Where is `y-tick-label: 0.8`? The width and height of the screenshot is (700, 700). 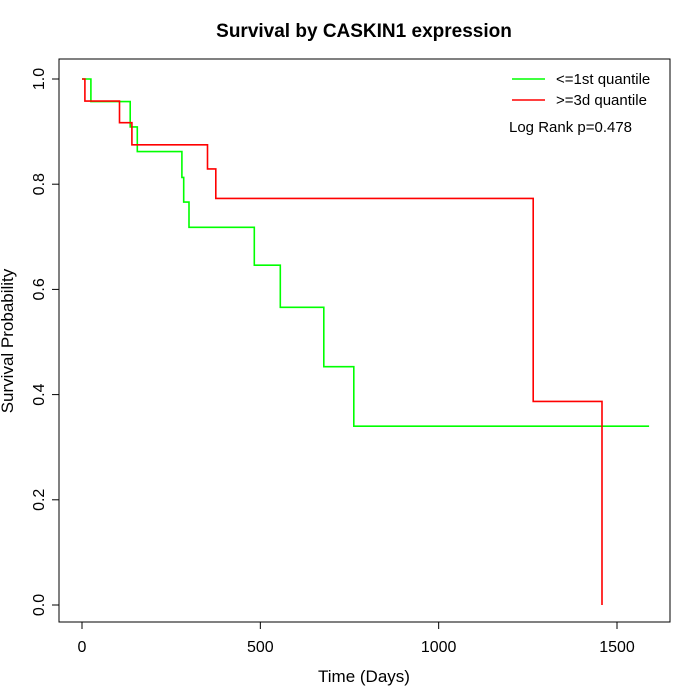
y-tick-label: 0.8 is located at coordinates (39, 184).